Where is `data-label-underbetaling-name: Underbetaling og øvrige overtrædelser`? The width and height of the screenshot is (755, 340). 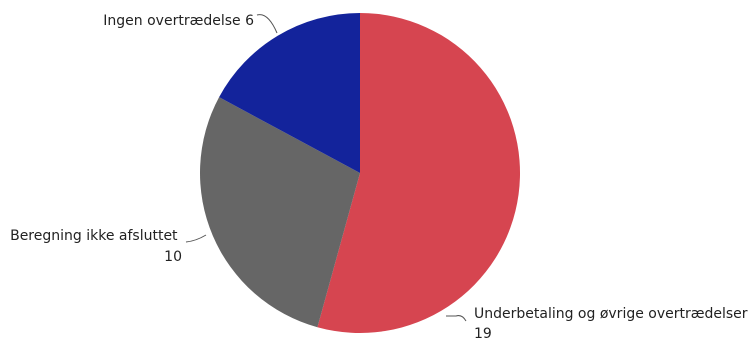
data-label-underbetaling-name: Underbetaling og øvrige overtrædelser is located at coordinates (611, 314).